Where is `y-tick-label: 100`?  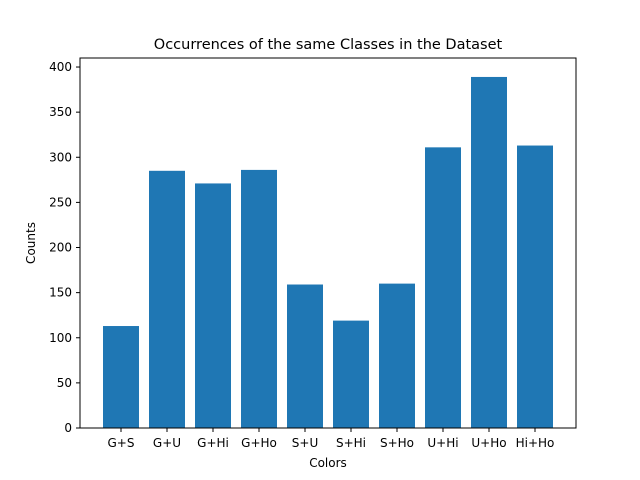 y-tick-label: 100 is located at coordinates (60, 338).